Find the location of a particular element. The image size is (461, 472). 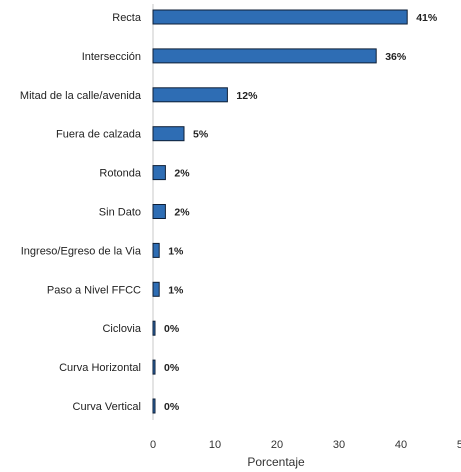

data-label: 5% is located at coordinates (201, 135).